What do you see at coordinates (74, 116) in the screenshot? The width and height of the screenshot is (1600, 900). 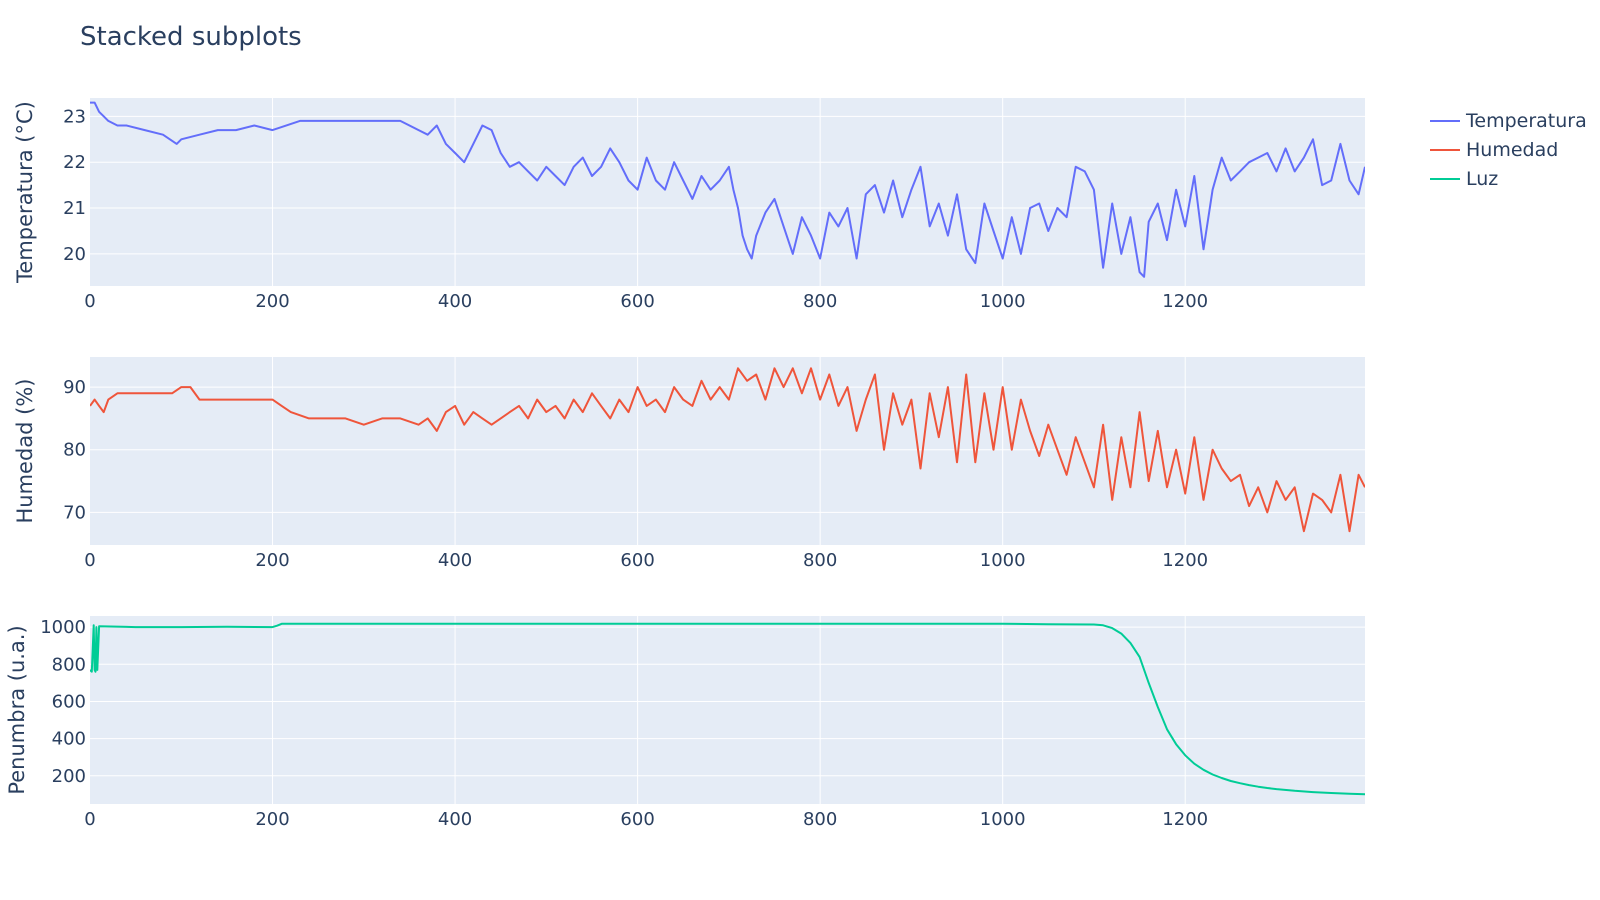 I see `y-tick-label: 23` at bounding box center [74, 116].